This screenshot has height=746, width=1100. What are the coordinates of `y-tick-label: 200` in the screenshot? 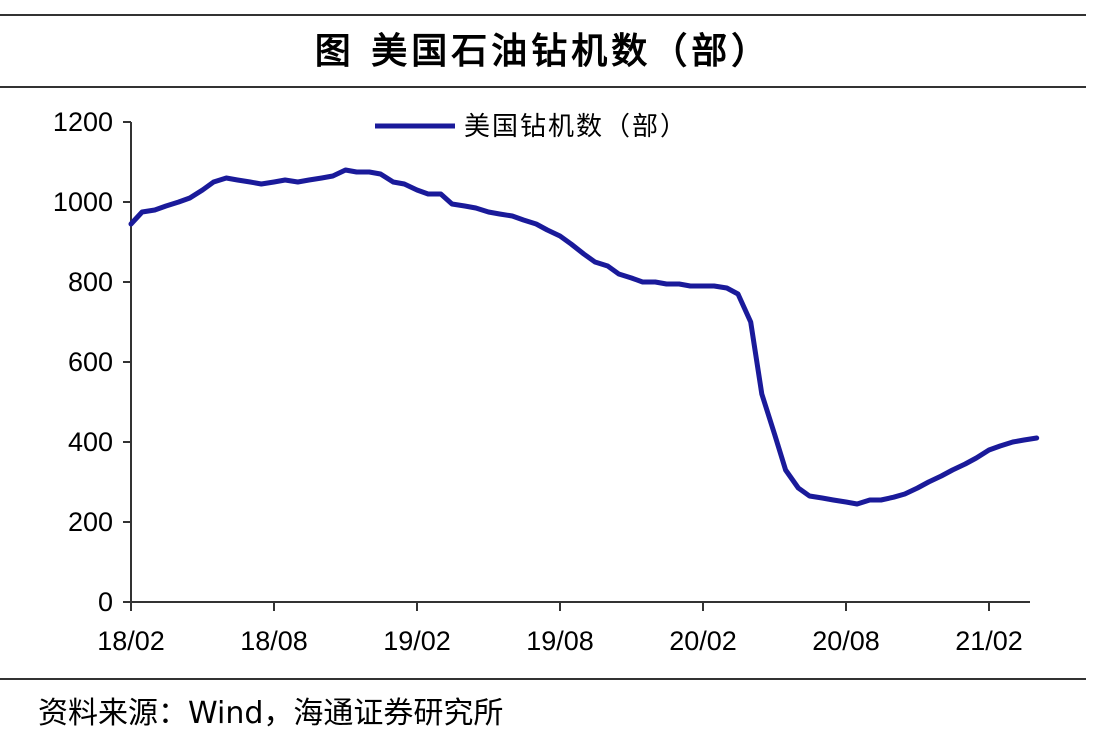 It's located at (90, 522).